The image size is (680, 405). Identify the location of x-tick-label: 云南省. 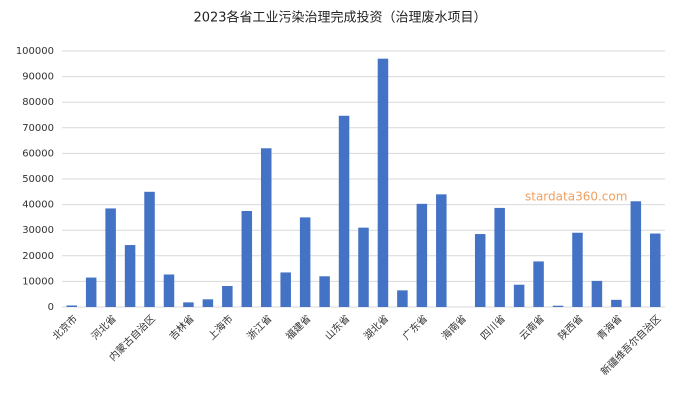
(531, 327).